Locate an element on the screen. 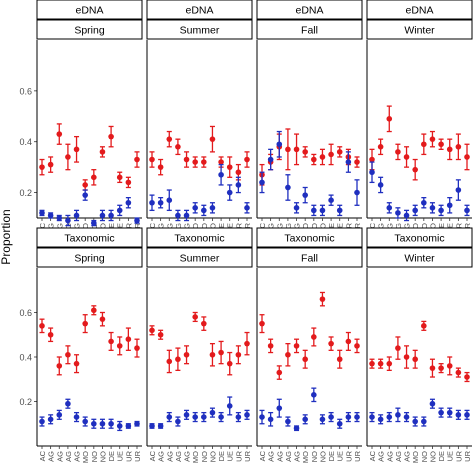  strip-season-label: Winter is located at coordinates (419, 259).